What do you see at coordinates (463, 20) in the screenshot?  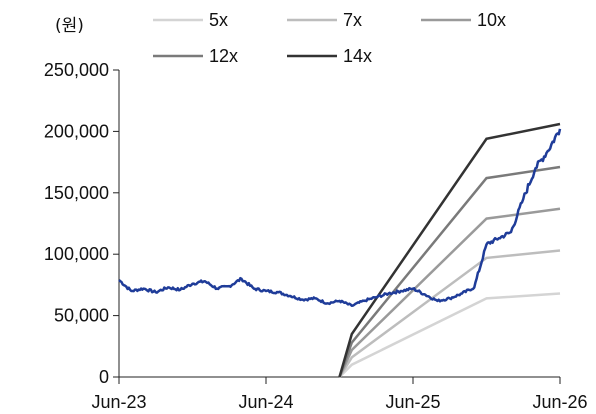 I see `legend-item-10x: 10x` at bounding box center [463, 20].